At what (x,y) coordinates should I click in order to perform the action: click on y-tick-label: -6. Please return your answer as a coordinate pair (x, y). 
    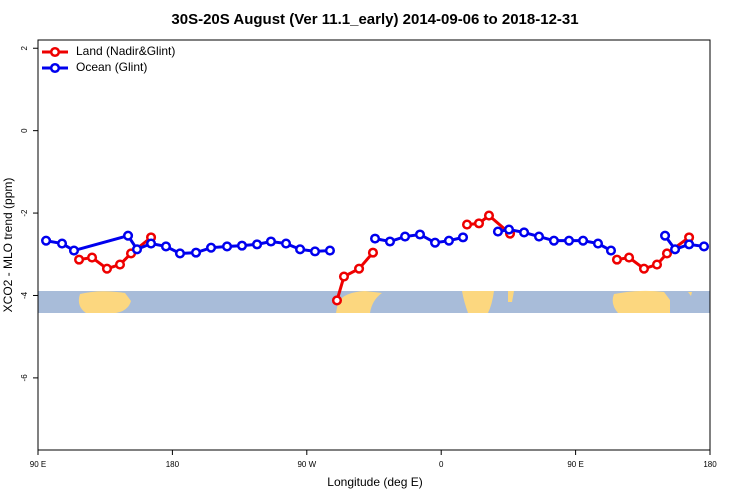
    Looking at the image, I should click on (24, 378).